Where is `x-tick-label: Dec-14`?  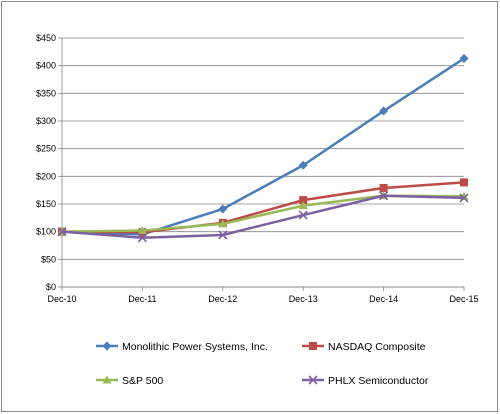 x-tick-label: Dec-14 is located at coordinates (383, 299).